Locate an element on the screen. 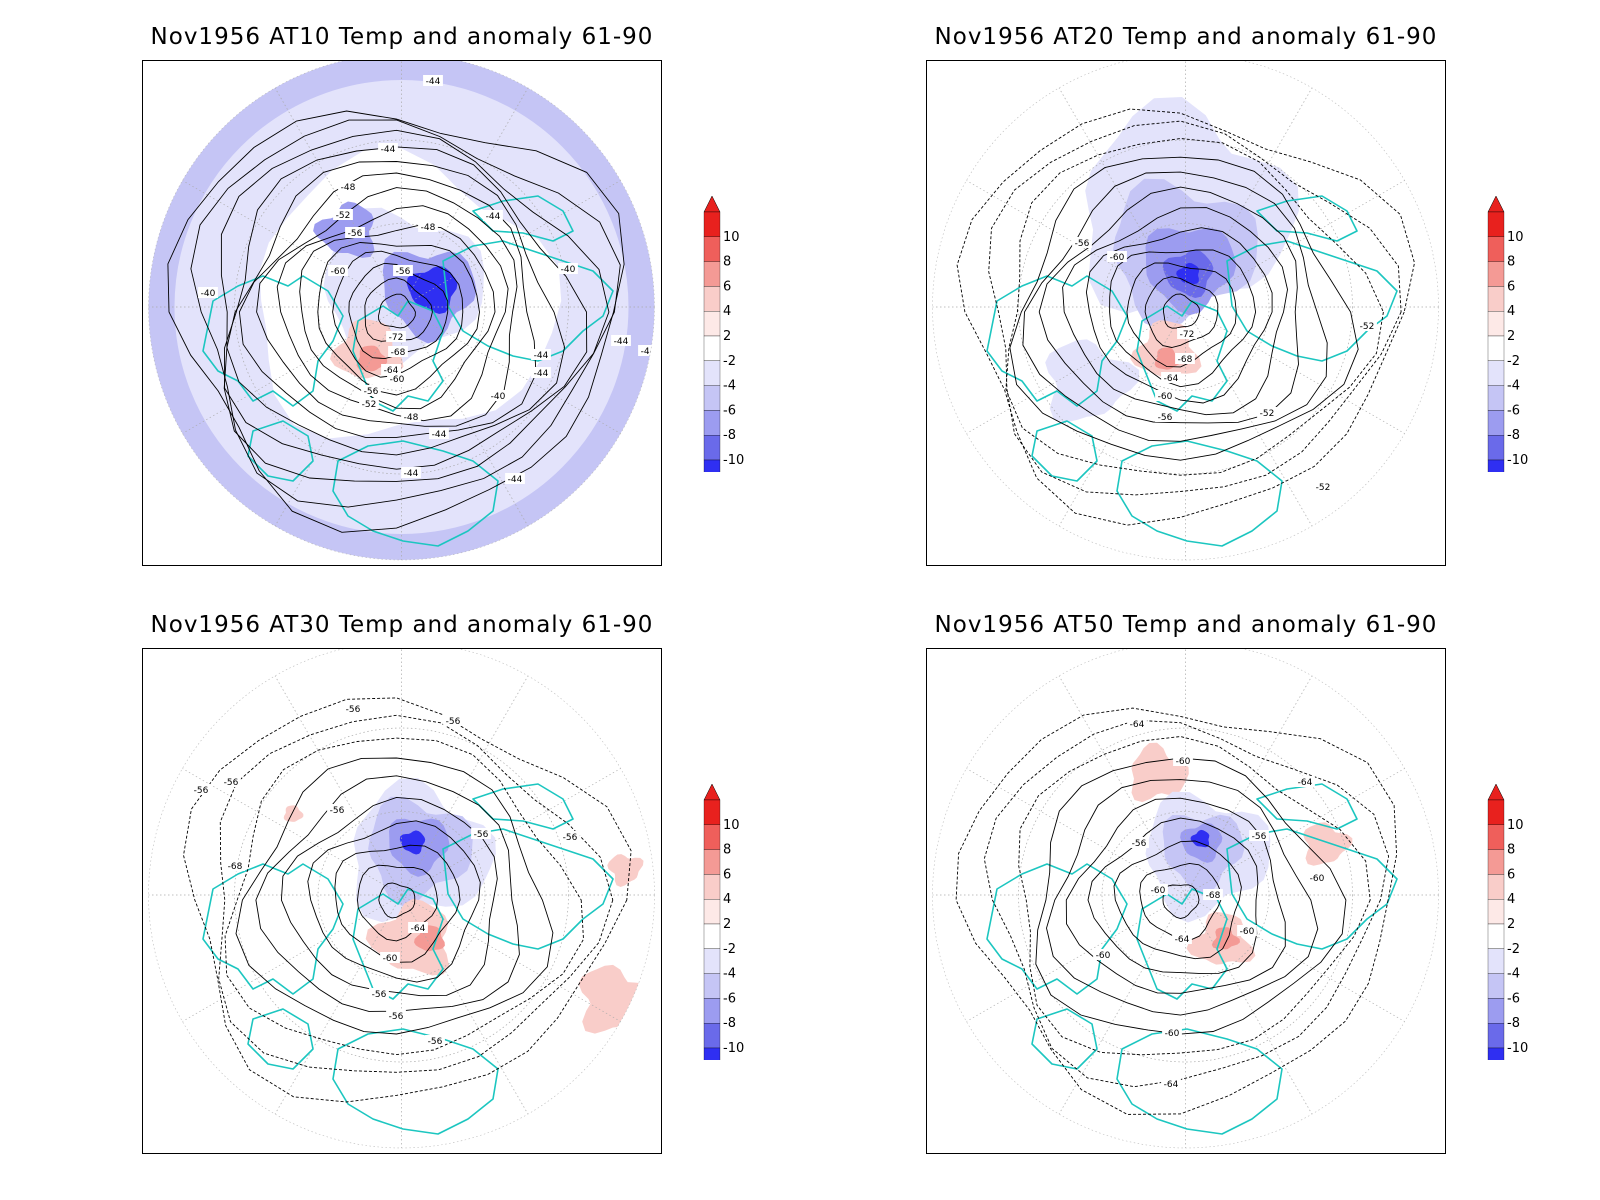  map-frame: -56 -60 -72 -68 -64 -60 -56 -52 -52 -52 is located at coordinates (1186, 313).